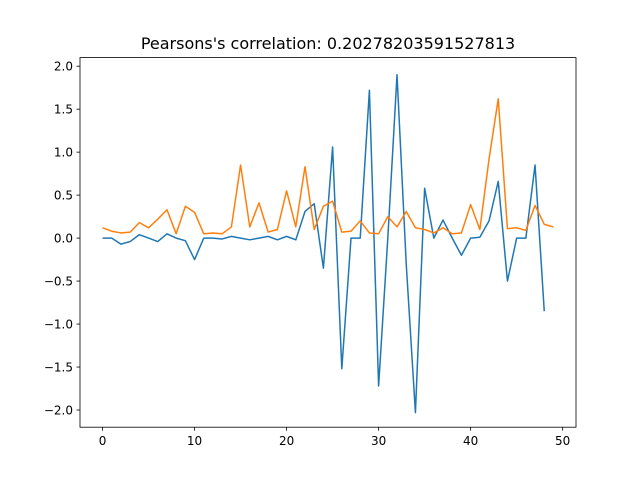  I want to click on y-tick-label: 0.0, so click(63, 239).